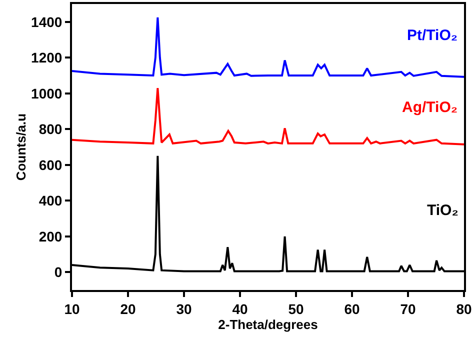 The image size is (474, 338). Describe the element at coordinates (58, 272) in the screenshot. I see `y-tick-label: 0` at that location.